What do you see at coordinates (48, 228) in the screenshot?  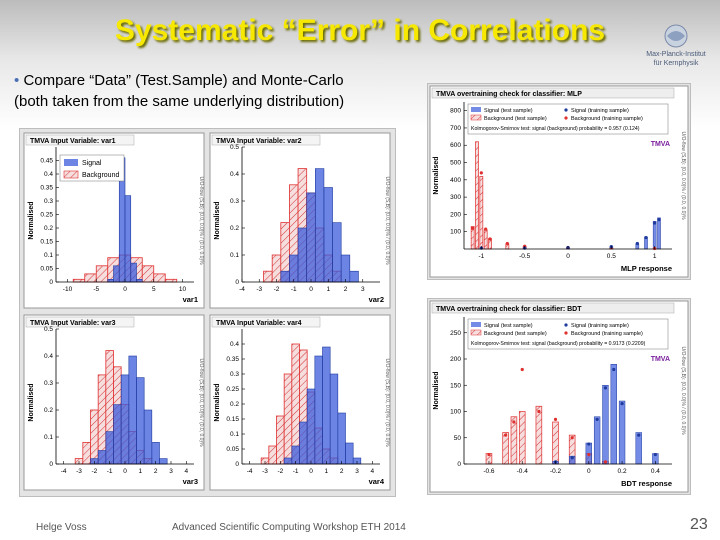 I see `y-tick-label: 0.2` at bounding box center [48, 228].